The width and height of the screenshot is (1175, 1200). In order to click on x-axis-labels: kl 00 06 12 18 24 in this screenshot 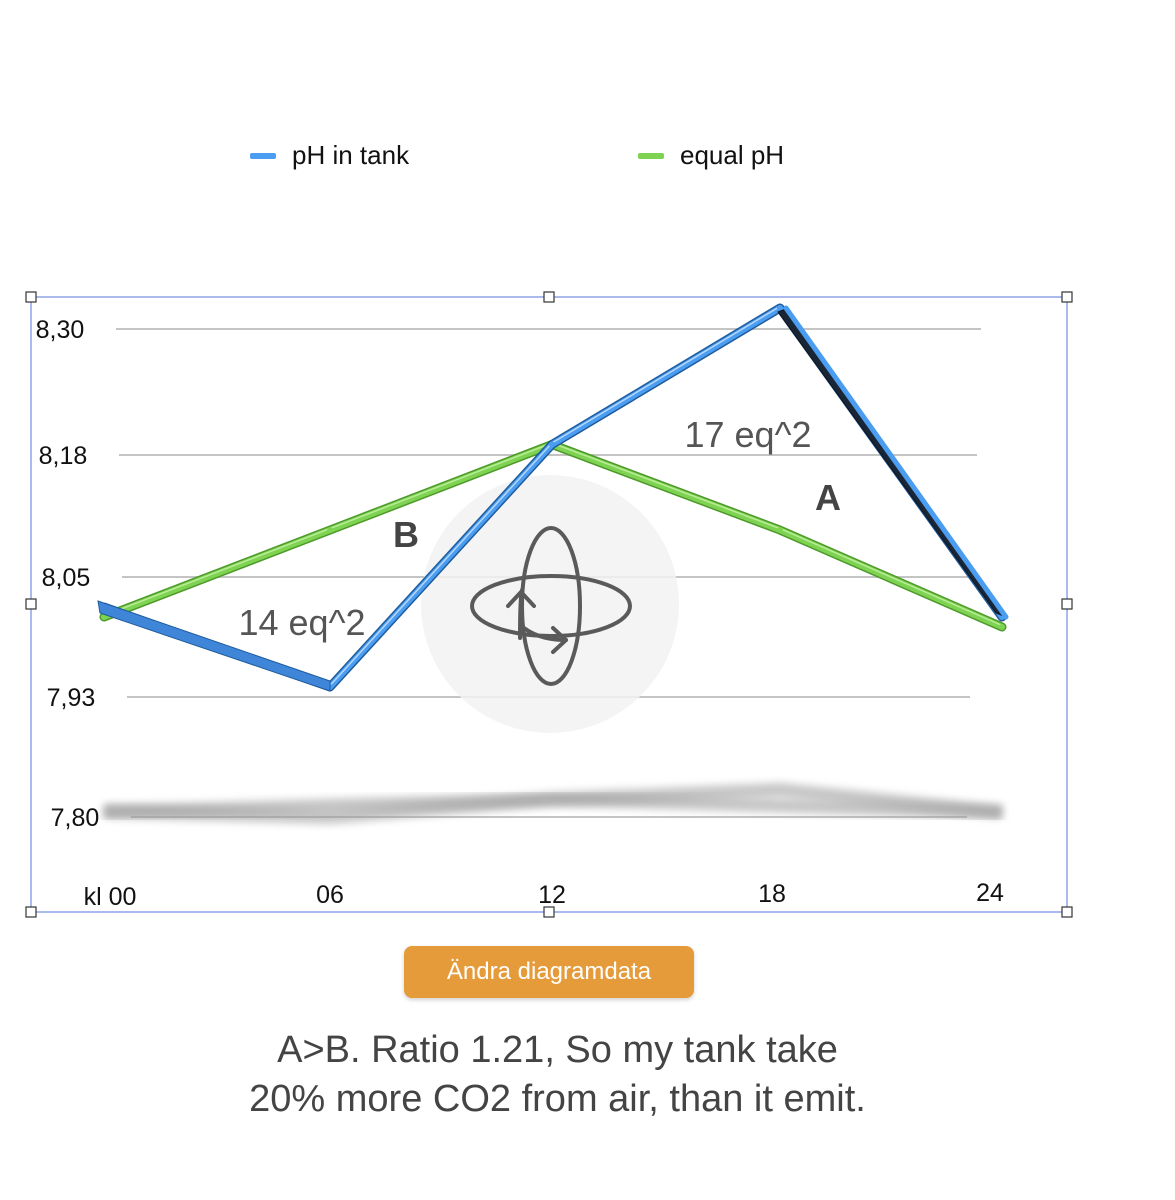, I will do `click(544, 895)`.